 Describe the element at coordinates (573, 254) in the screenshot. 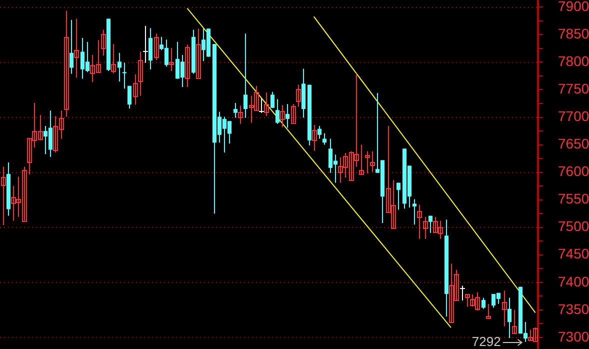

I see `y-tick-label: 7450` at that location.